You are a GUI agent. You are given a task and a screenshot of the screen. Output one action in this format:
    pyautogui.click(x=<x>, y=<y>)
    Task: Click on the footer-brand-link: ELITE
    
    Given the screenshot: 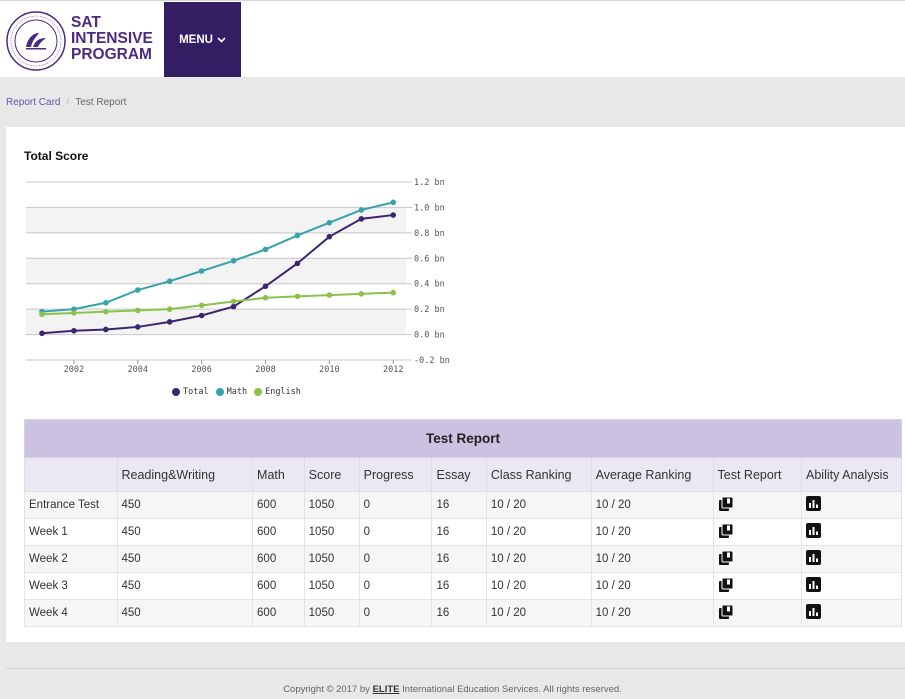 What is the action you would take?
    pyautogui.click(x=386, y=689)
    